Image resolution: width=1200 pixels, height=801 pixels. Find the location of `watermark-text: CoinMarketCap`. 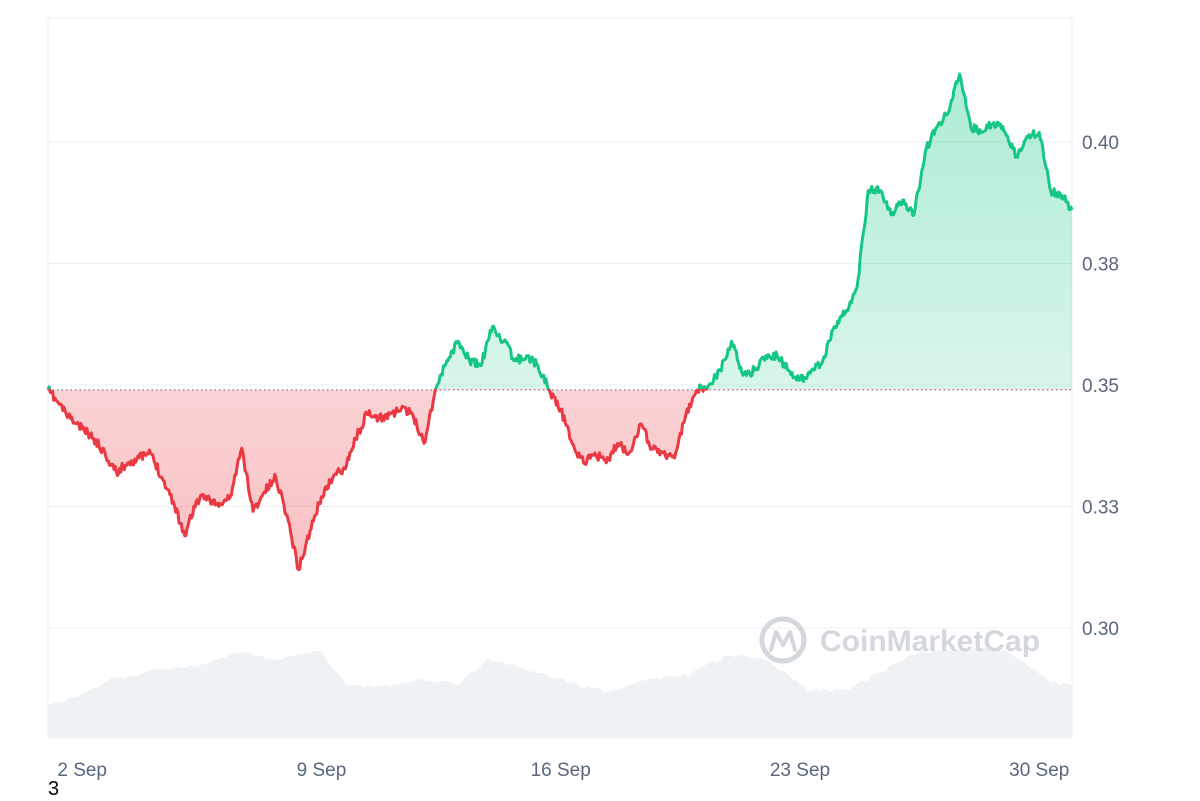

watermark-text: CoinMarketCap is located at coordinates (930, 641).